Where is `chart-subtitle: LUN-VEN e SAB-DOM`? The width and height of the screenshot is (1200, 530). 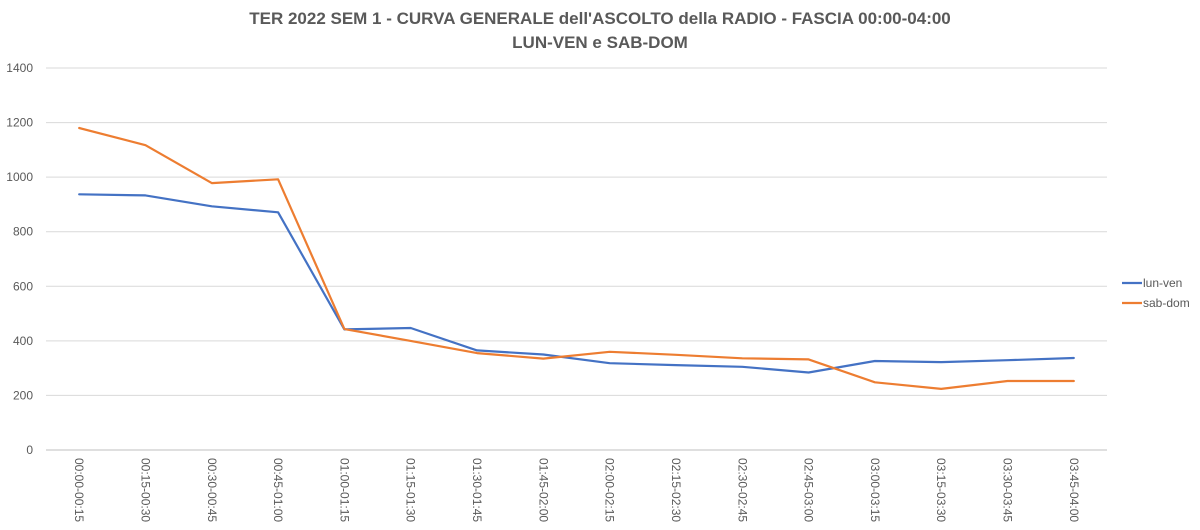
chart-subtitle: LUN-VEN e SAB-DOM is located at coordinates (600, 42).